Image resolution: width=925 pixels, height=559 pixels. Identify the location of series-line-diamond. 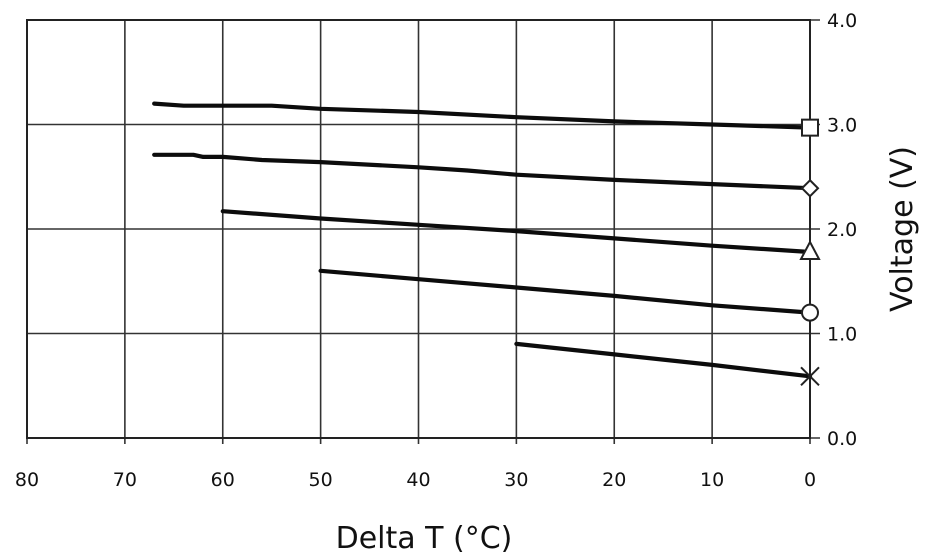
(482, 171).